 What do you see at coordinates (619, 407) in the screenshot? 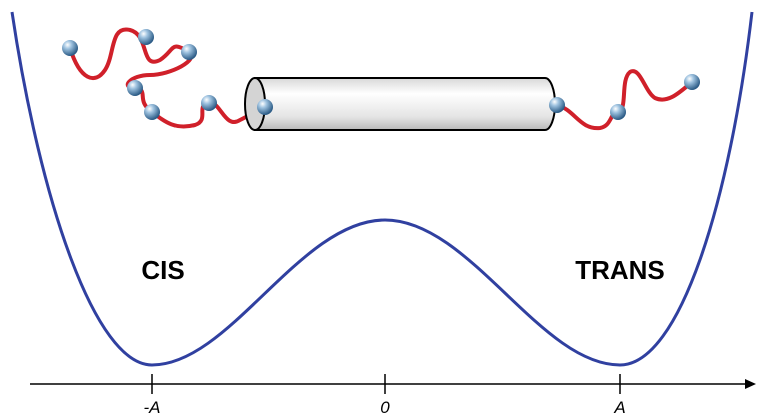
I see `tick-label: A` at bounding box center [619, 407].